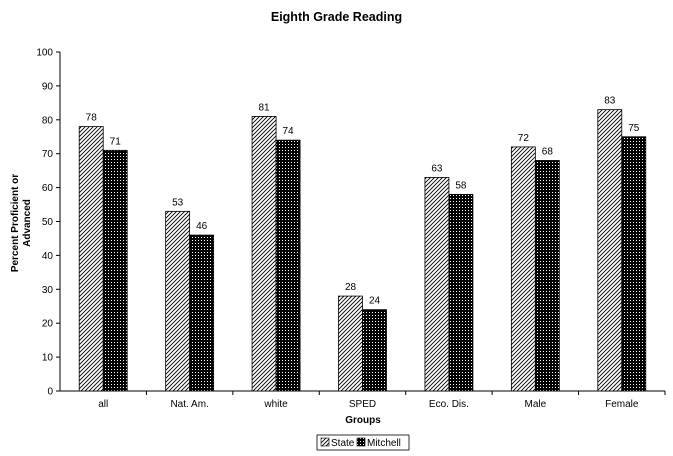  I want to click on data-label-mitchell: 24, so click(375, 301).